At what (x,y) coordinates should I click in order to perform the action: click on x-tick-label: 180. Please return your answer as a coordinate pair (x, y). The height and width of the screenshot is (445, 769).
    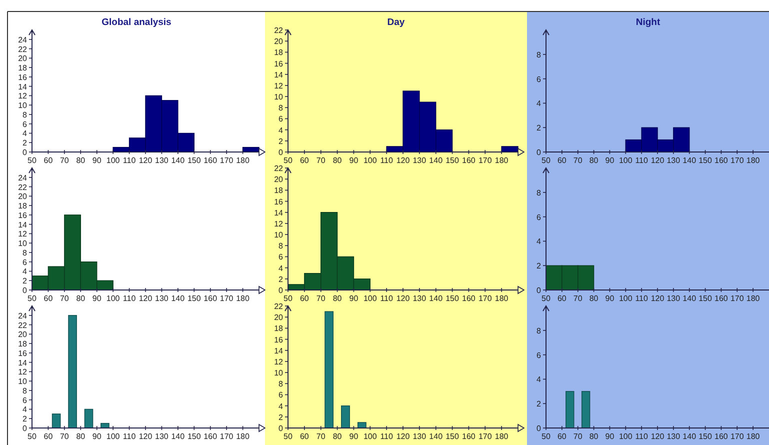
    Looking at the image, I should click on (753, 160).